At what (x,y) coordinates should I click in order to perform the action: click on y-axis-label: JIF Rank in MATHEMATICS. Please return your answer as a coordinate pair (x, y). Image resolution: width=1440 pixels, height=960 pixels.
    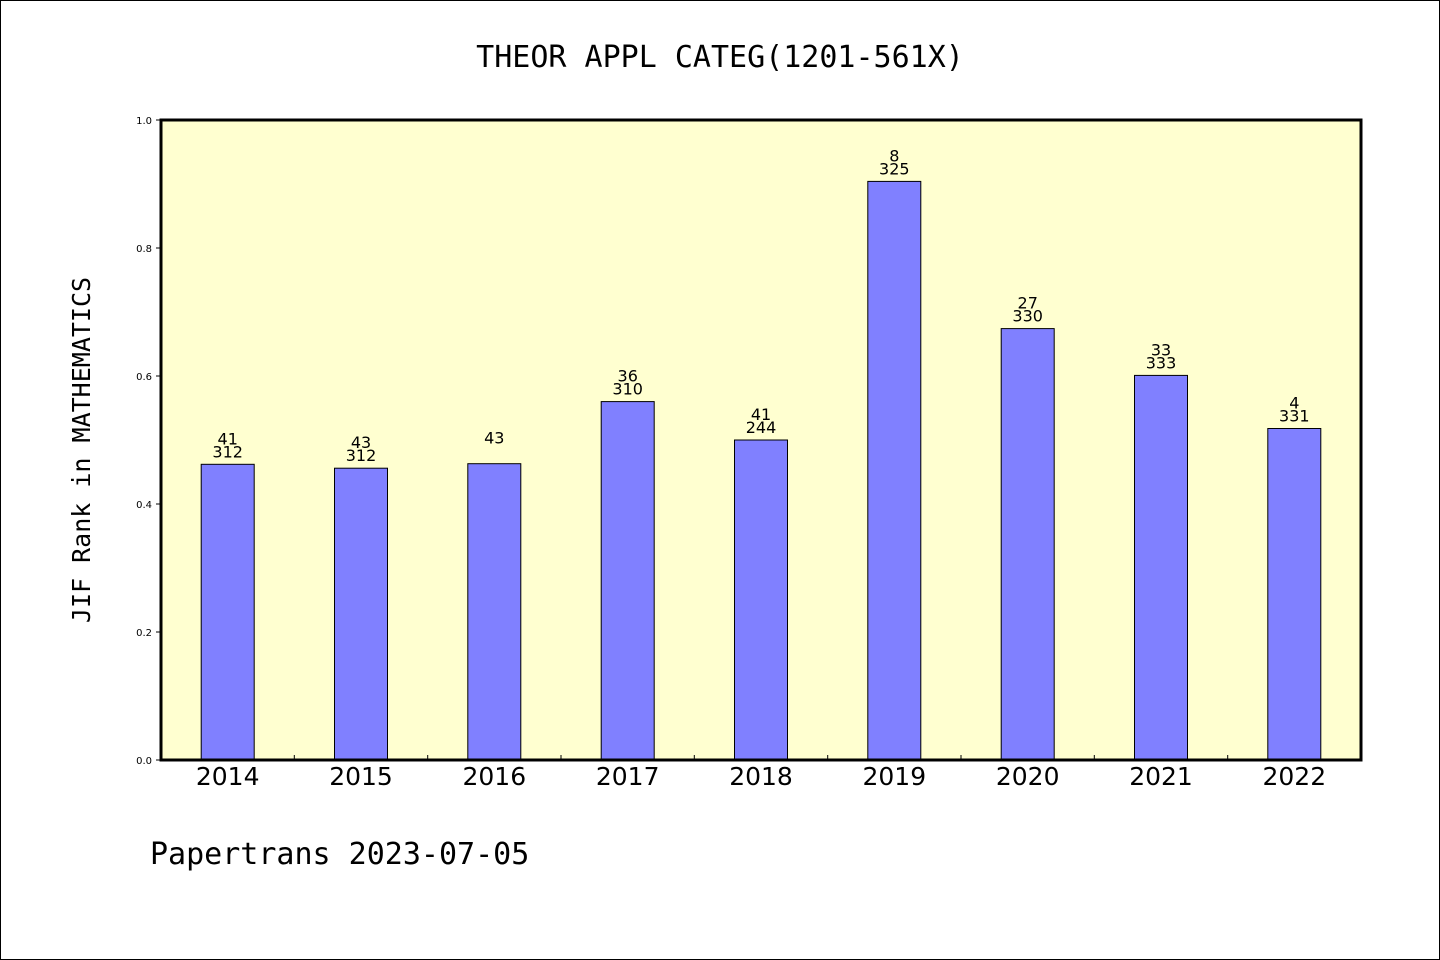
    Looking at the image, I should click on (81, 450).